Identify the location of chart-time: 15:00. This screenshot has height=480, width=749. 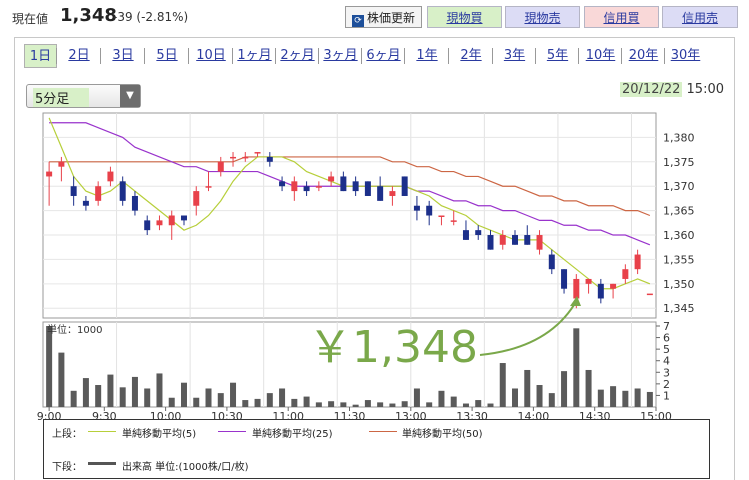
(705, 89).